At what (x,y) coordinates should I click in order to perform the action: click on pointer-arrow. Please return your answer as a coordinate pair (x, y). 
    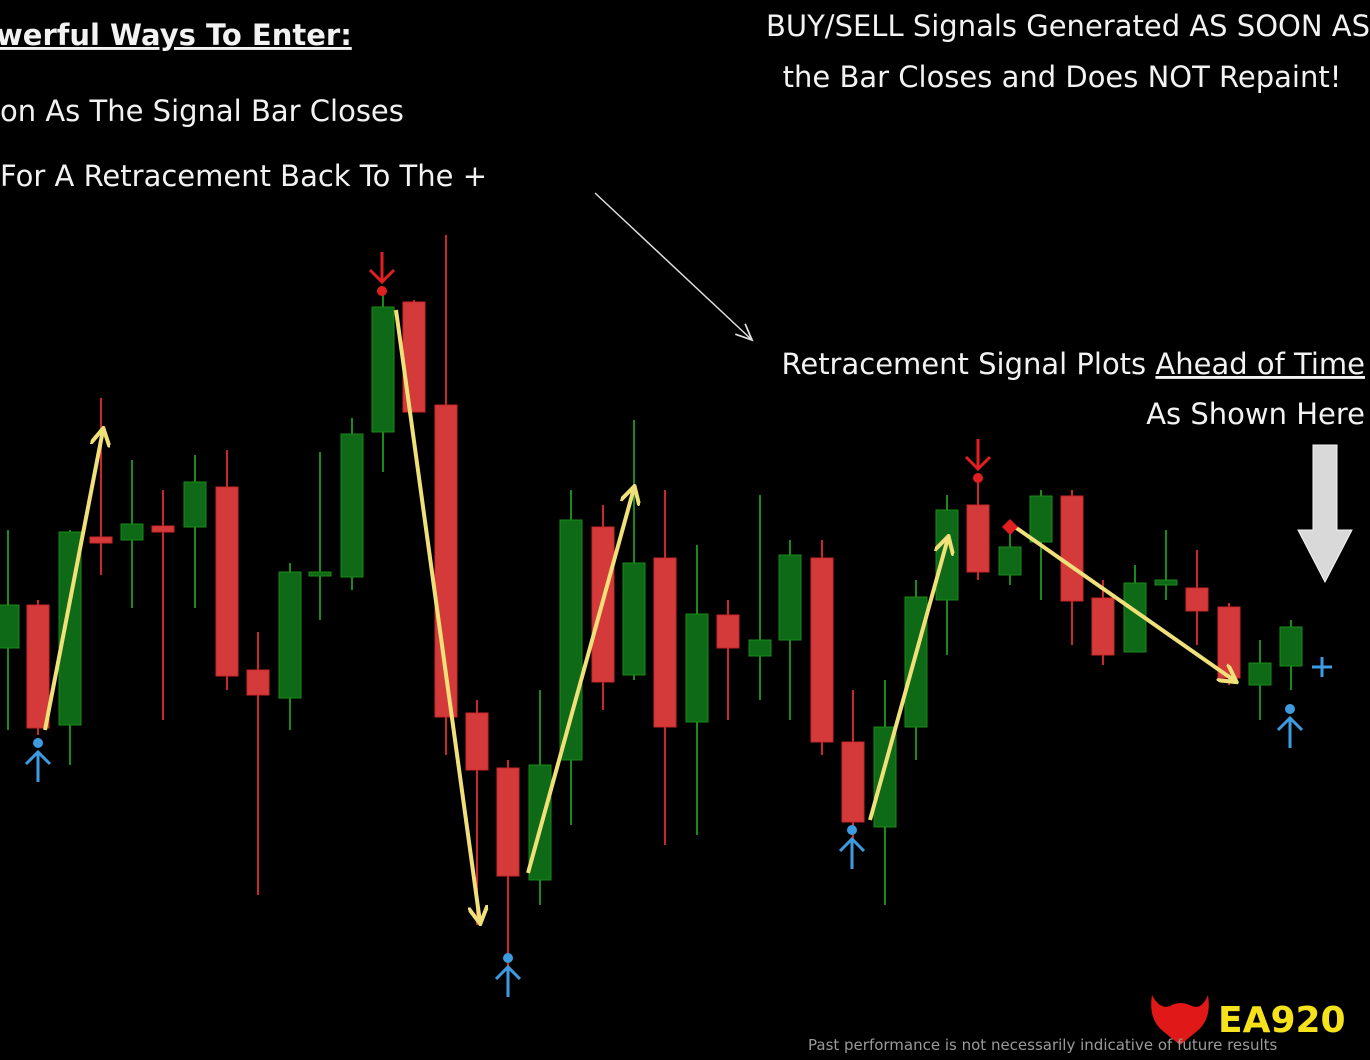
    Looking at the image, I should click on (673, 266).